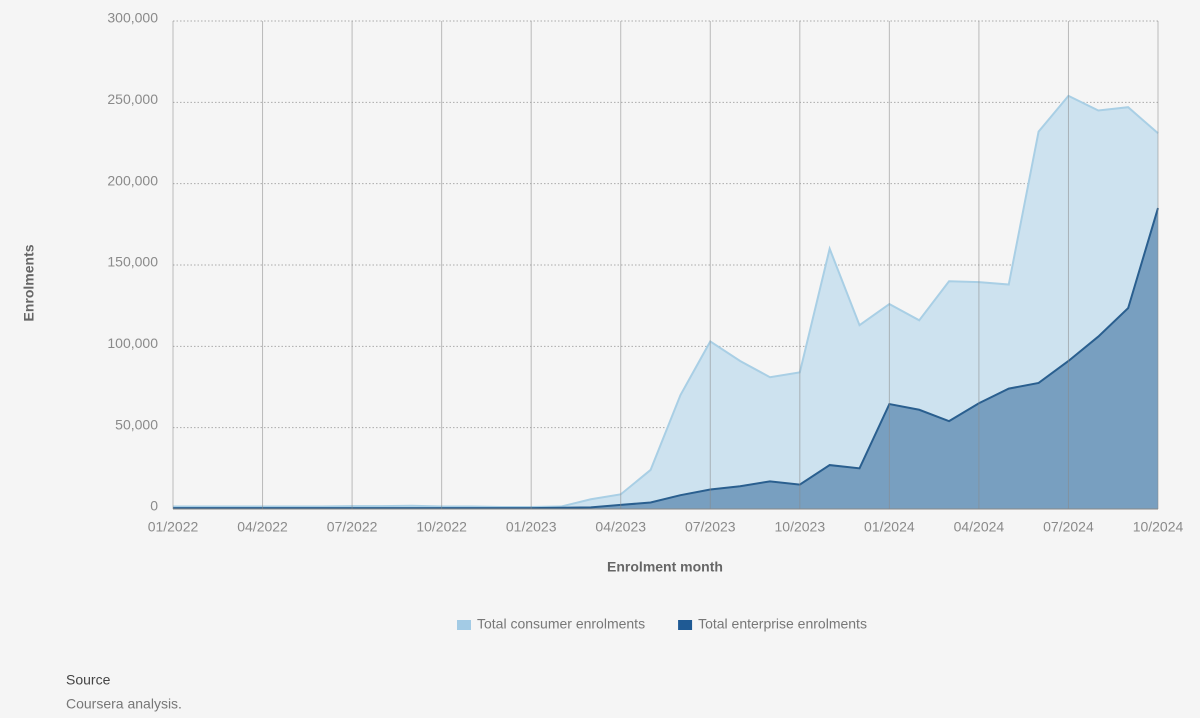 This screenshot has height=718, width=1200. Describe the element at coordinates (173, 527) in the screenshot. I see `x-tick-label: 01/2022` at that location.